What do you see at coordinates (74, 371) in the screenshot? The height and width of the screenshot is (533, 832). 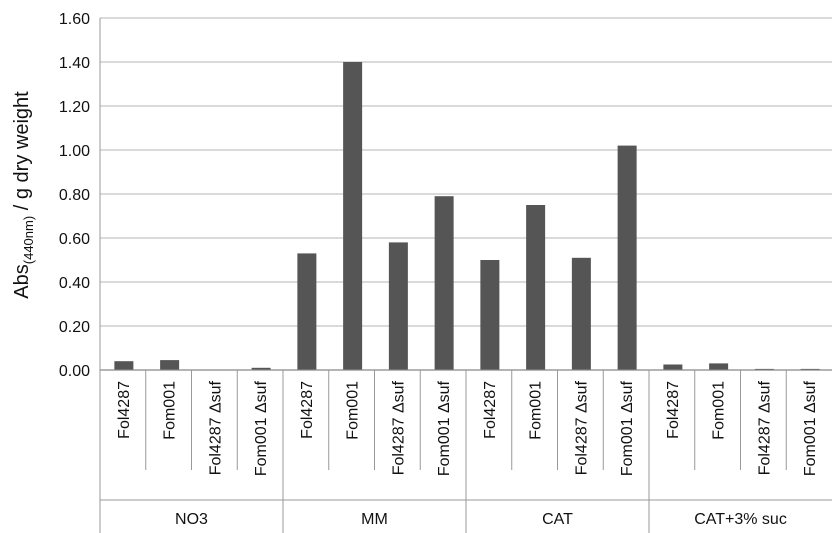 I see `y-tick-label: 0.00` at bounding box center [74, 371].